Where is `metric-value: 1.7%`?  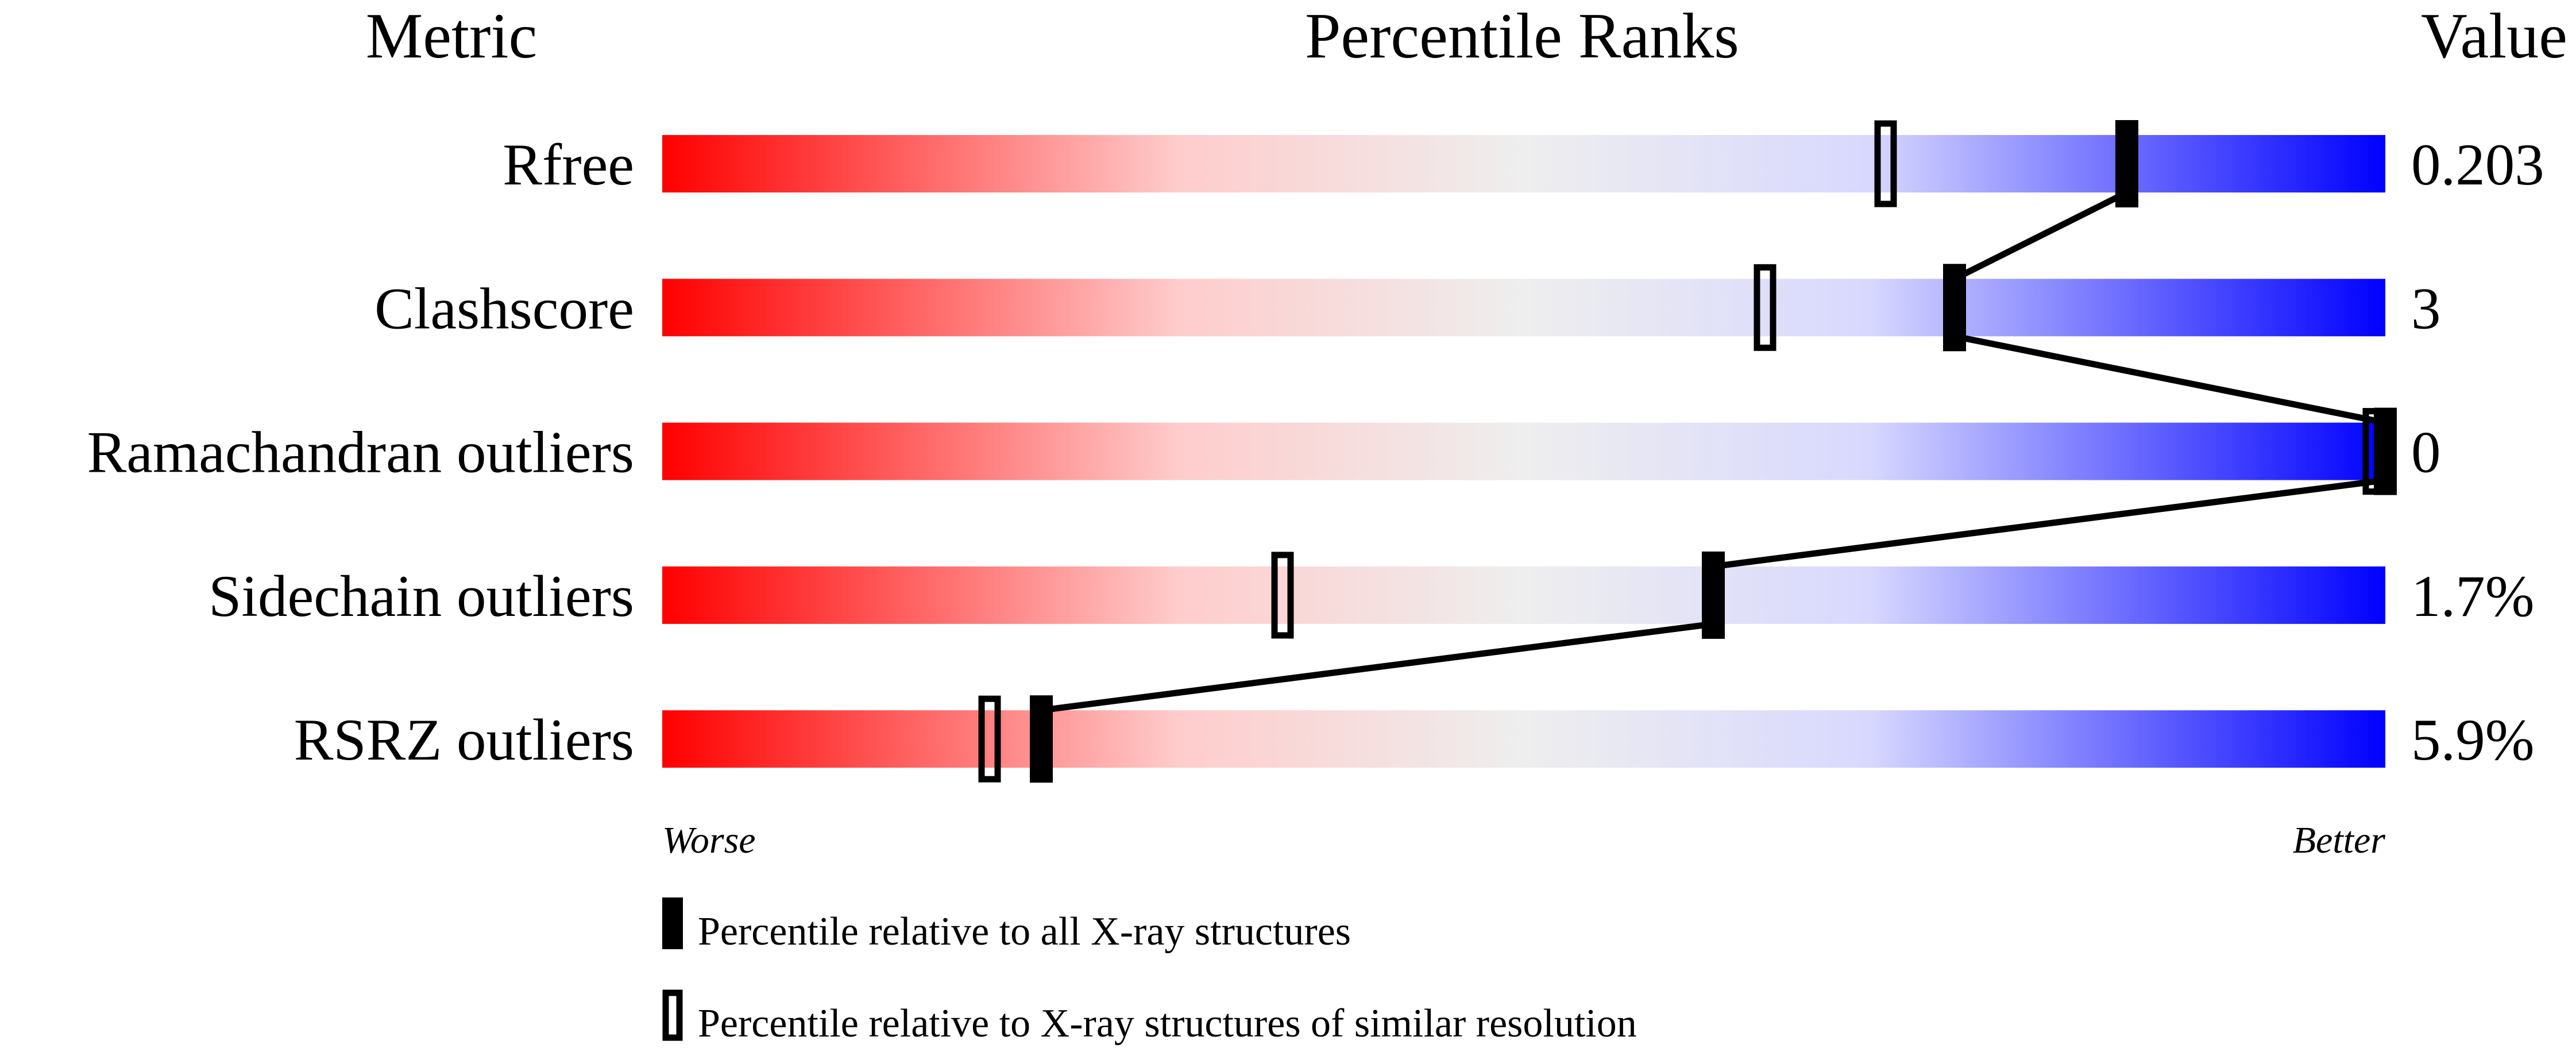 metric-value: 1.7% is located at coordinates (2473, 597).